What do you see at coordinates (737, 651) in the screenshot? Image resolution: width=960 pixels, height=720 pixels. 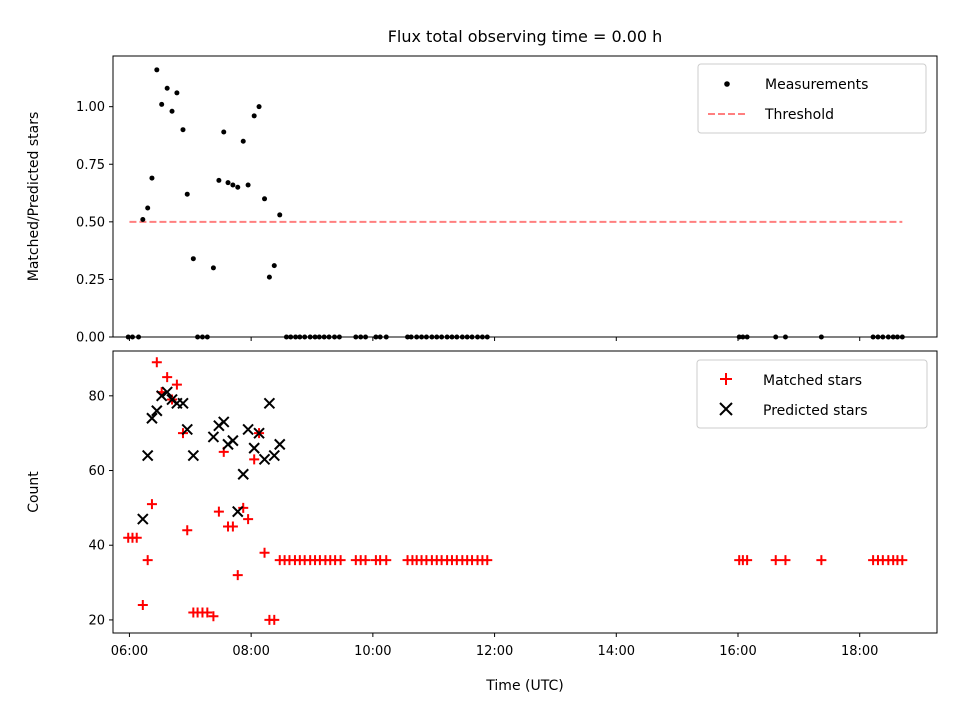 I see `x-tick-label: 16:00` at bounding box center [737, 651].